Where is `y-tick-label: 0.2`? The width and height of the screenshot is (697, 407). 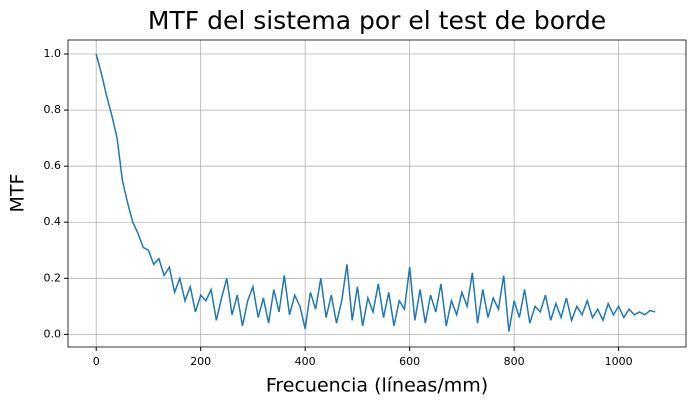
y-tick-label: 0.2 is located at coordinates (53, 277).